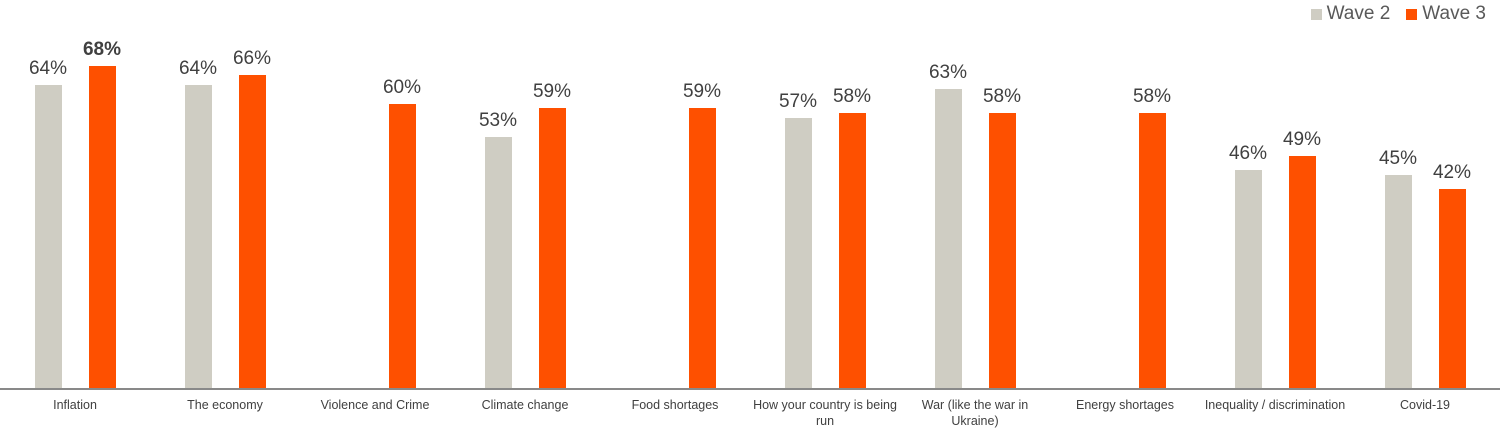  I want to click on bar-wave-3: 68%, so click(102, 213).